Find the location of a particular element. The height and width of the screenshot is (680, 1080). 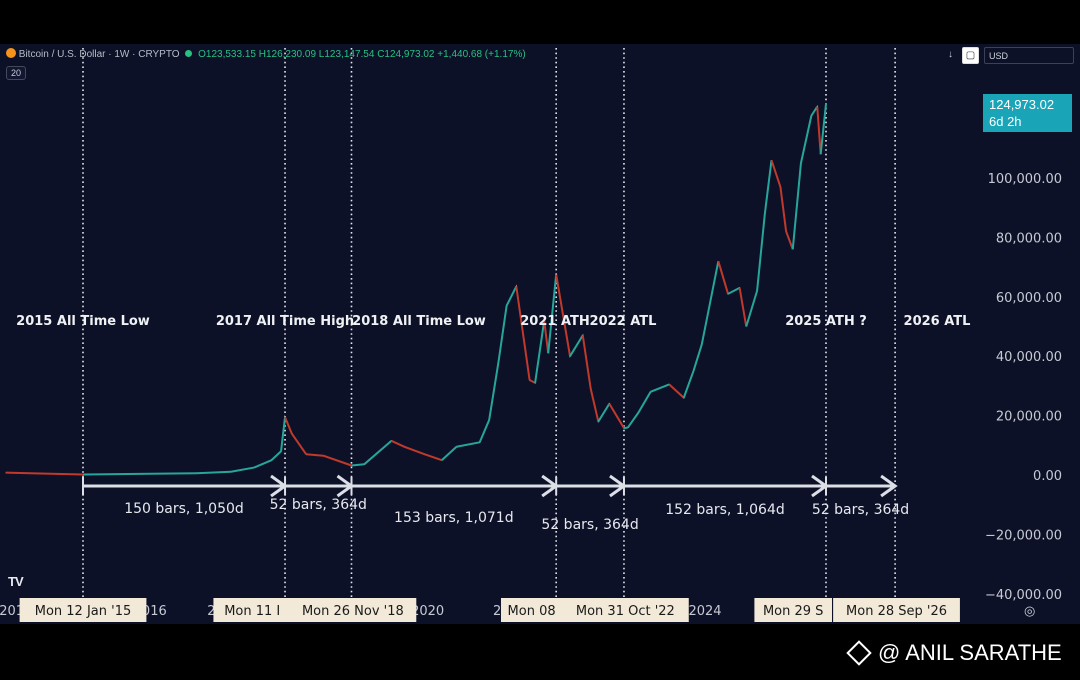

x-date-label: Mon 26 Nov '18 is located at coordinates (353, 611).